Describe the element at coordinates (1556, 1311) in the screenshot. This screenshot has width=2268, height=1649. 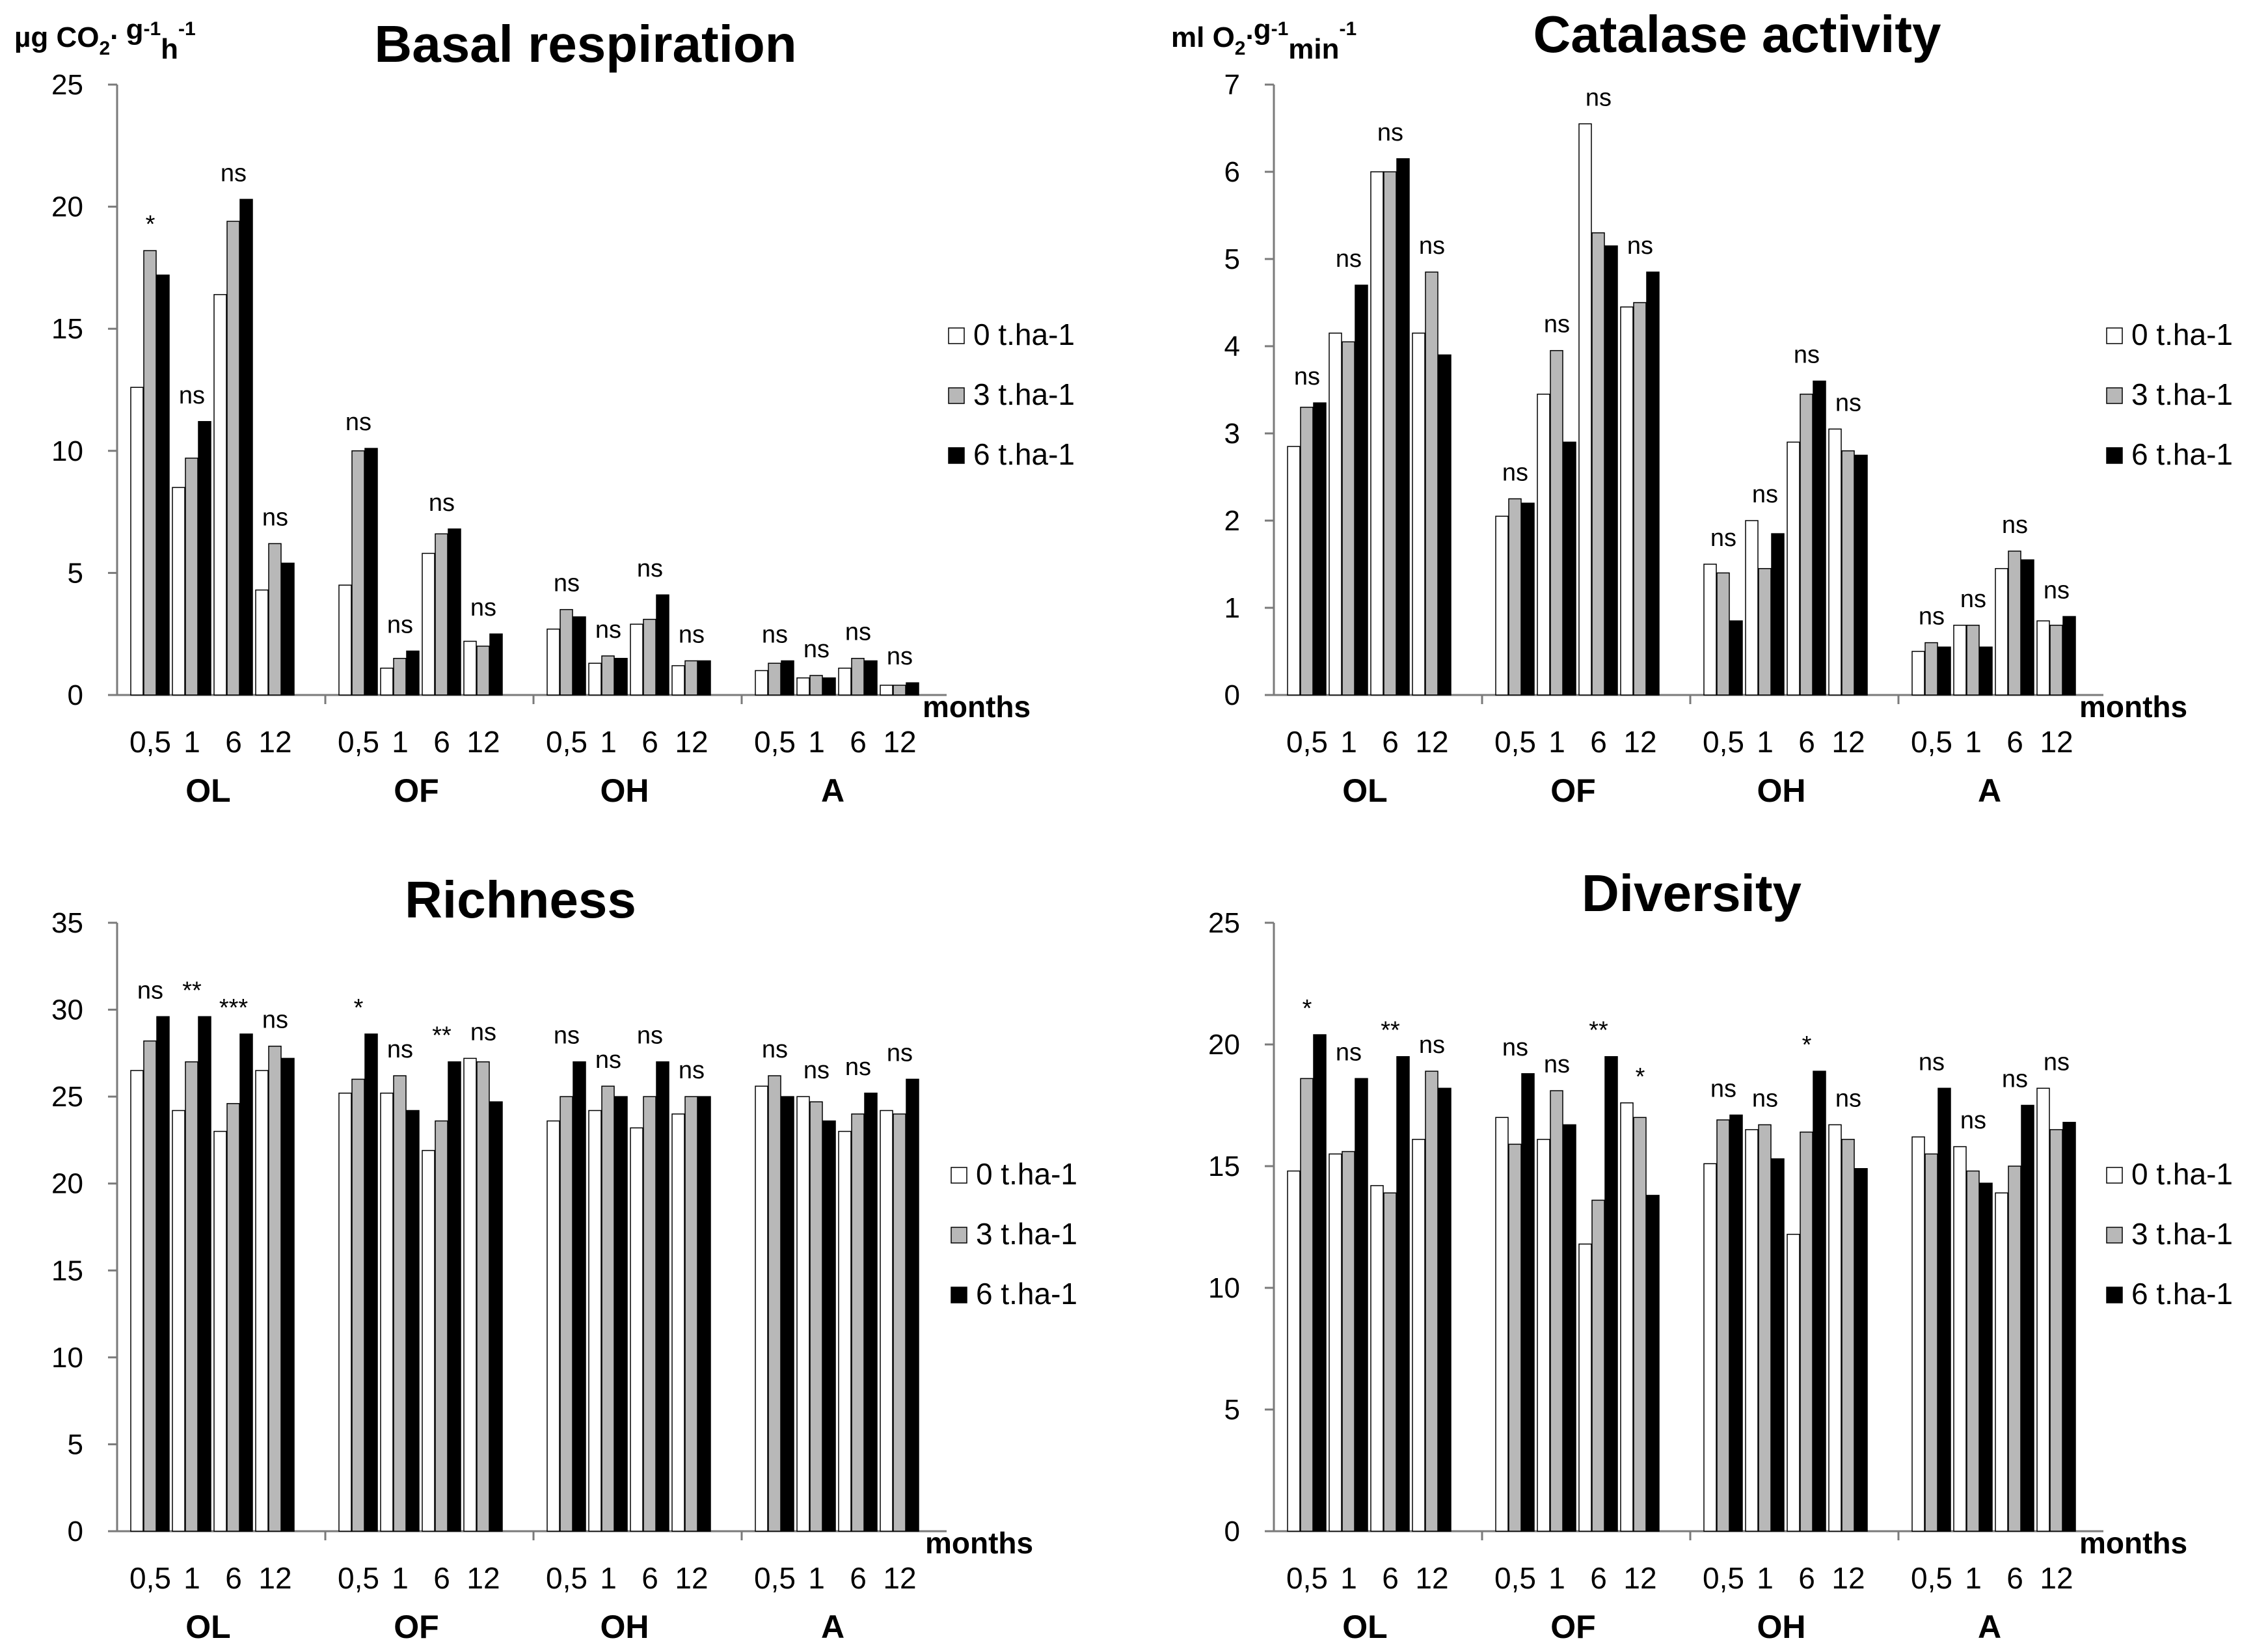
I see `bar-OF-1-s1` at that location.